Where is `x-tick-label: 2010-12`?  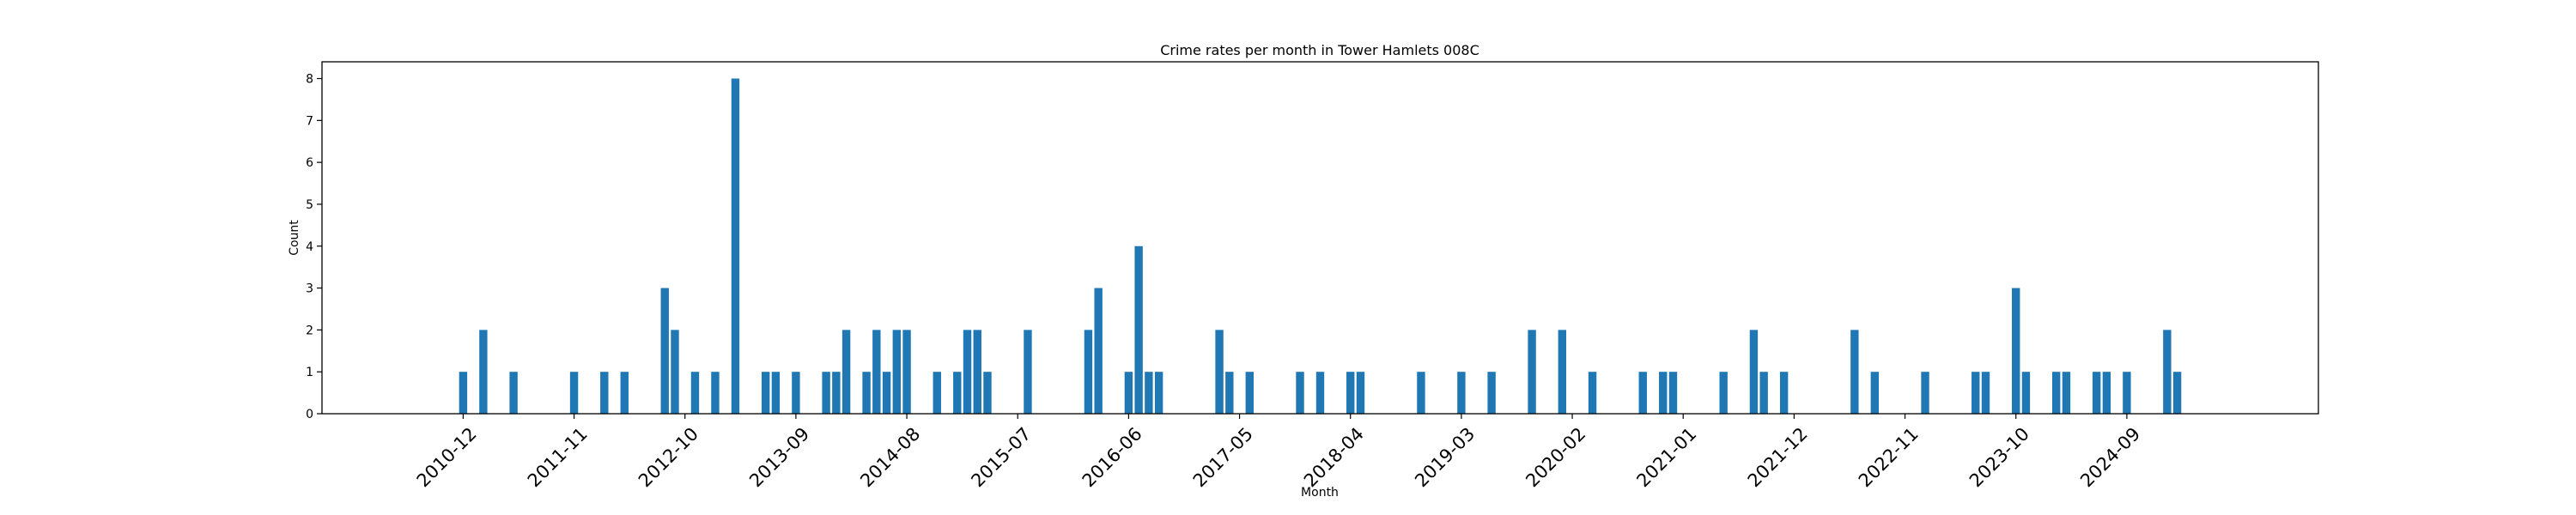 x-tick-label: 2010-12 is located at coordinates (447, 457).